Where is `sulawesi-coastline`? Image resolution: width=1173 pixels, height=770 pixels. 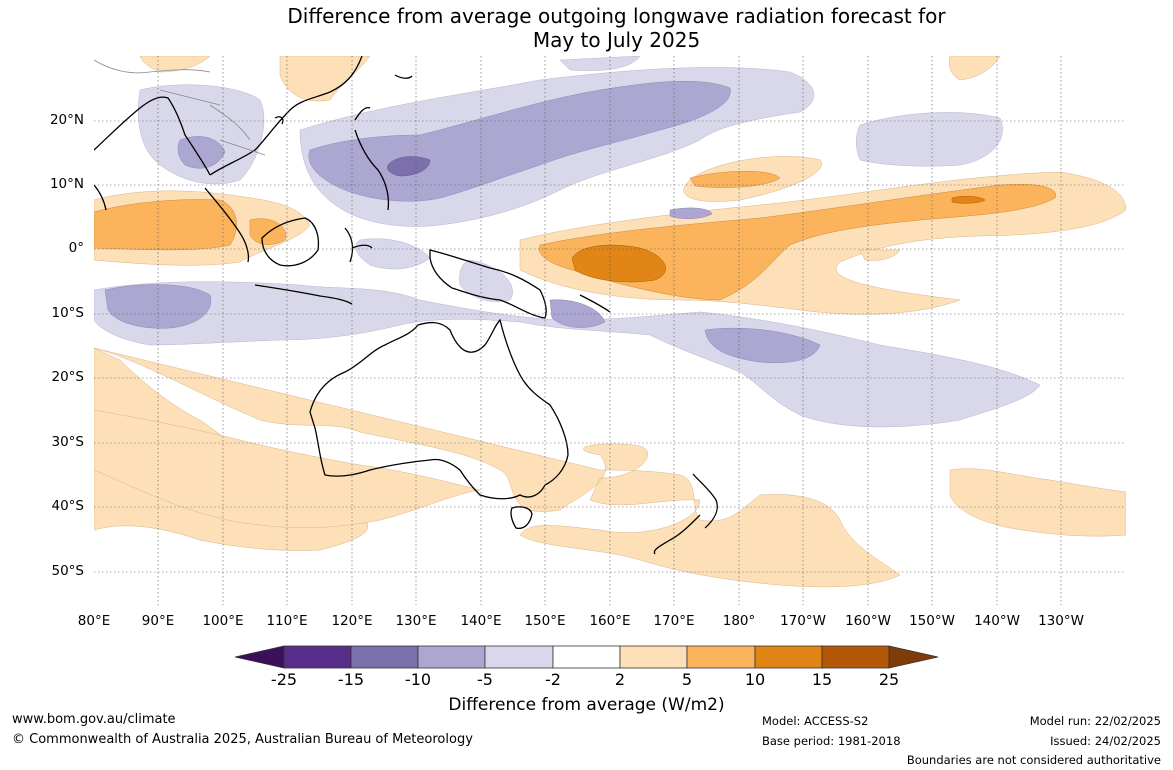 sulawesi-coastline is located at coordinates (358, 245).